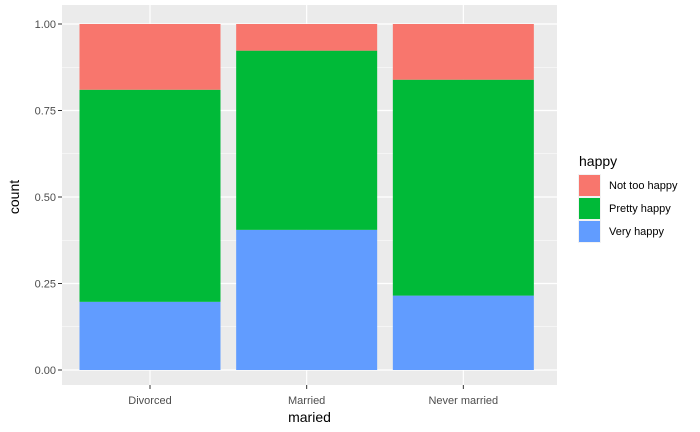  I want to click on x-axis-title: maried, so click(309, 417).